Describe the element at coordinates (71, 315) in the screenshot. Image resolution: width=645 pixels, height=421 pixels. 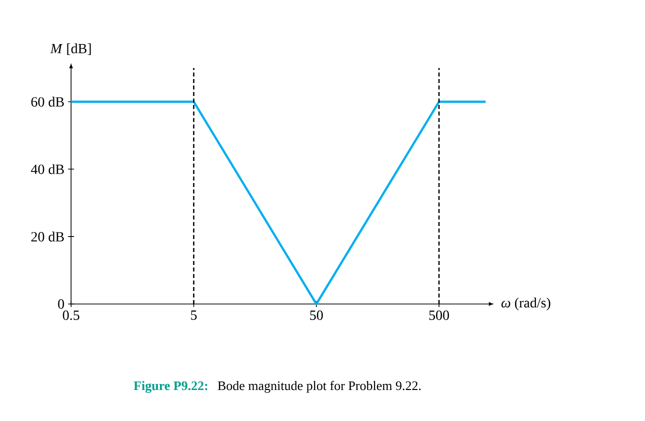
I see `x-tick-label: 0.5` at that location.